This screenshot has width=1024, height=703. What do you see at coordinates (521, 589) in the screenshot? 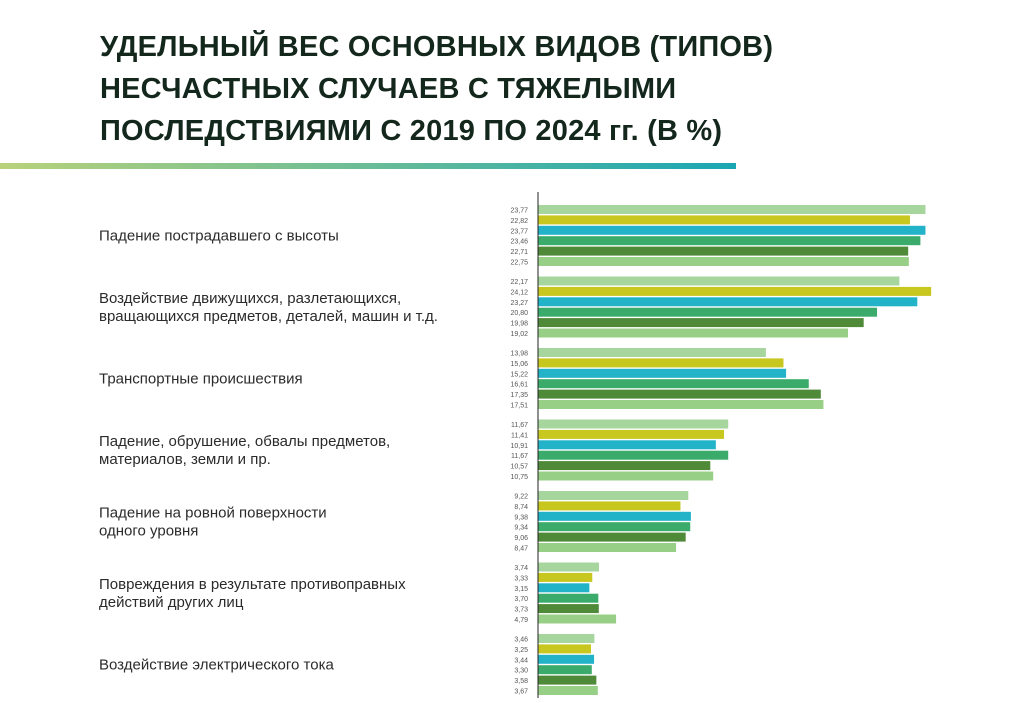
I see `value-label: 3,15` at bounding box center [521, 589].